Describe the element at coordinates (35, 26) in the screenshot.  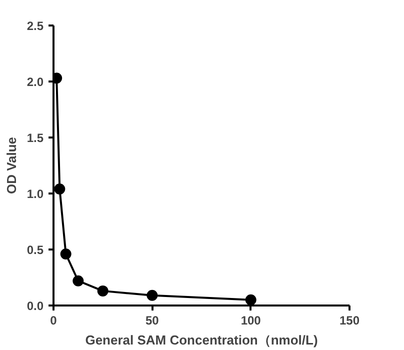
I see `y-tick-label: 2.5` at that location.